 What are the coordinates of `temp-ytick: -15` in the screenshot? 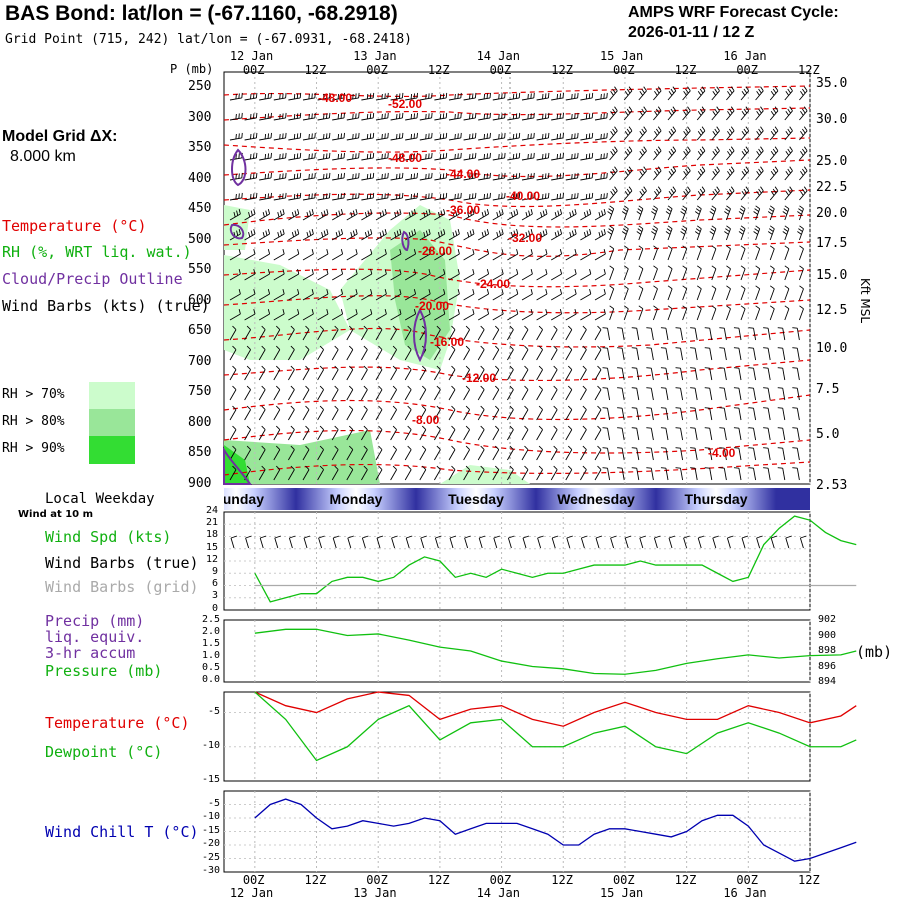 It's located at (210, 779).